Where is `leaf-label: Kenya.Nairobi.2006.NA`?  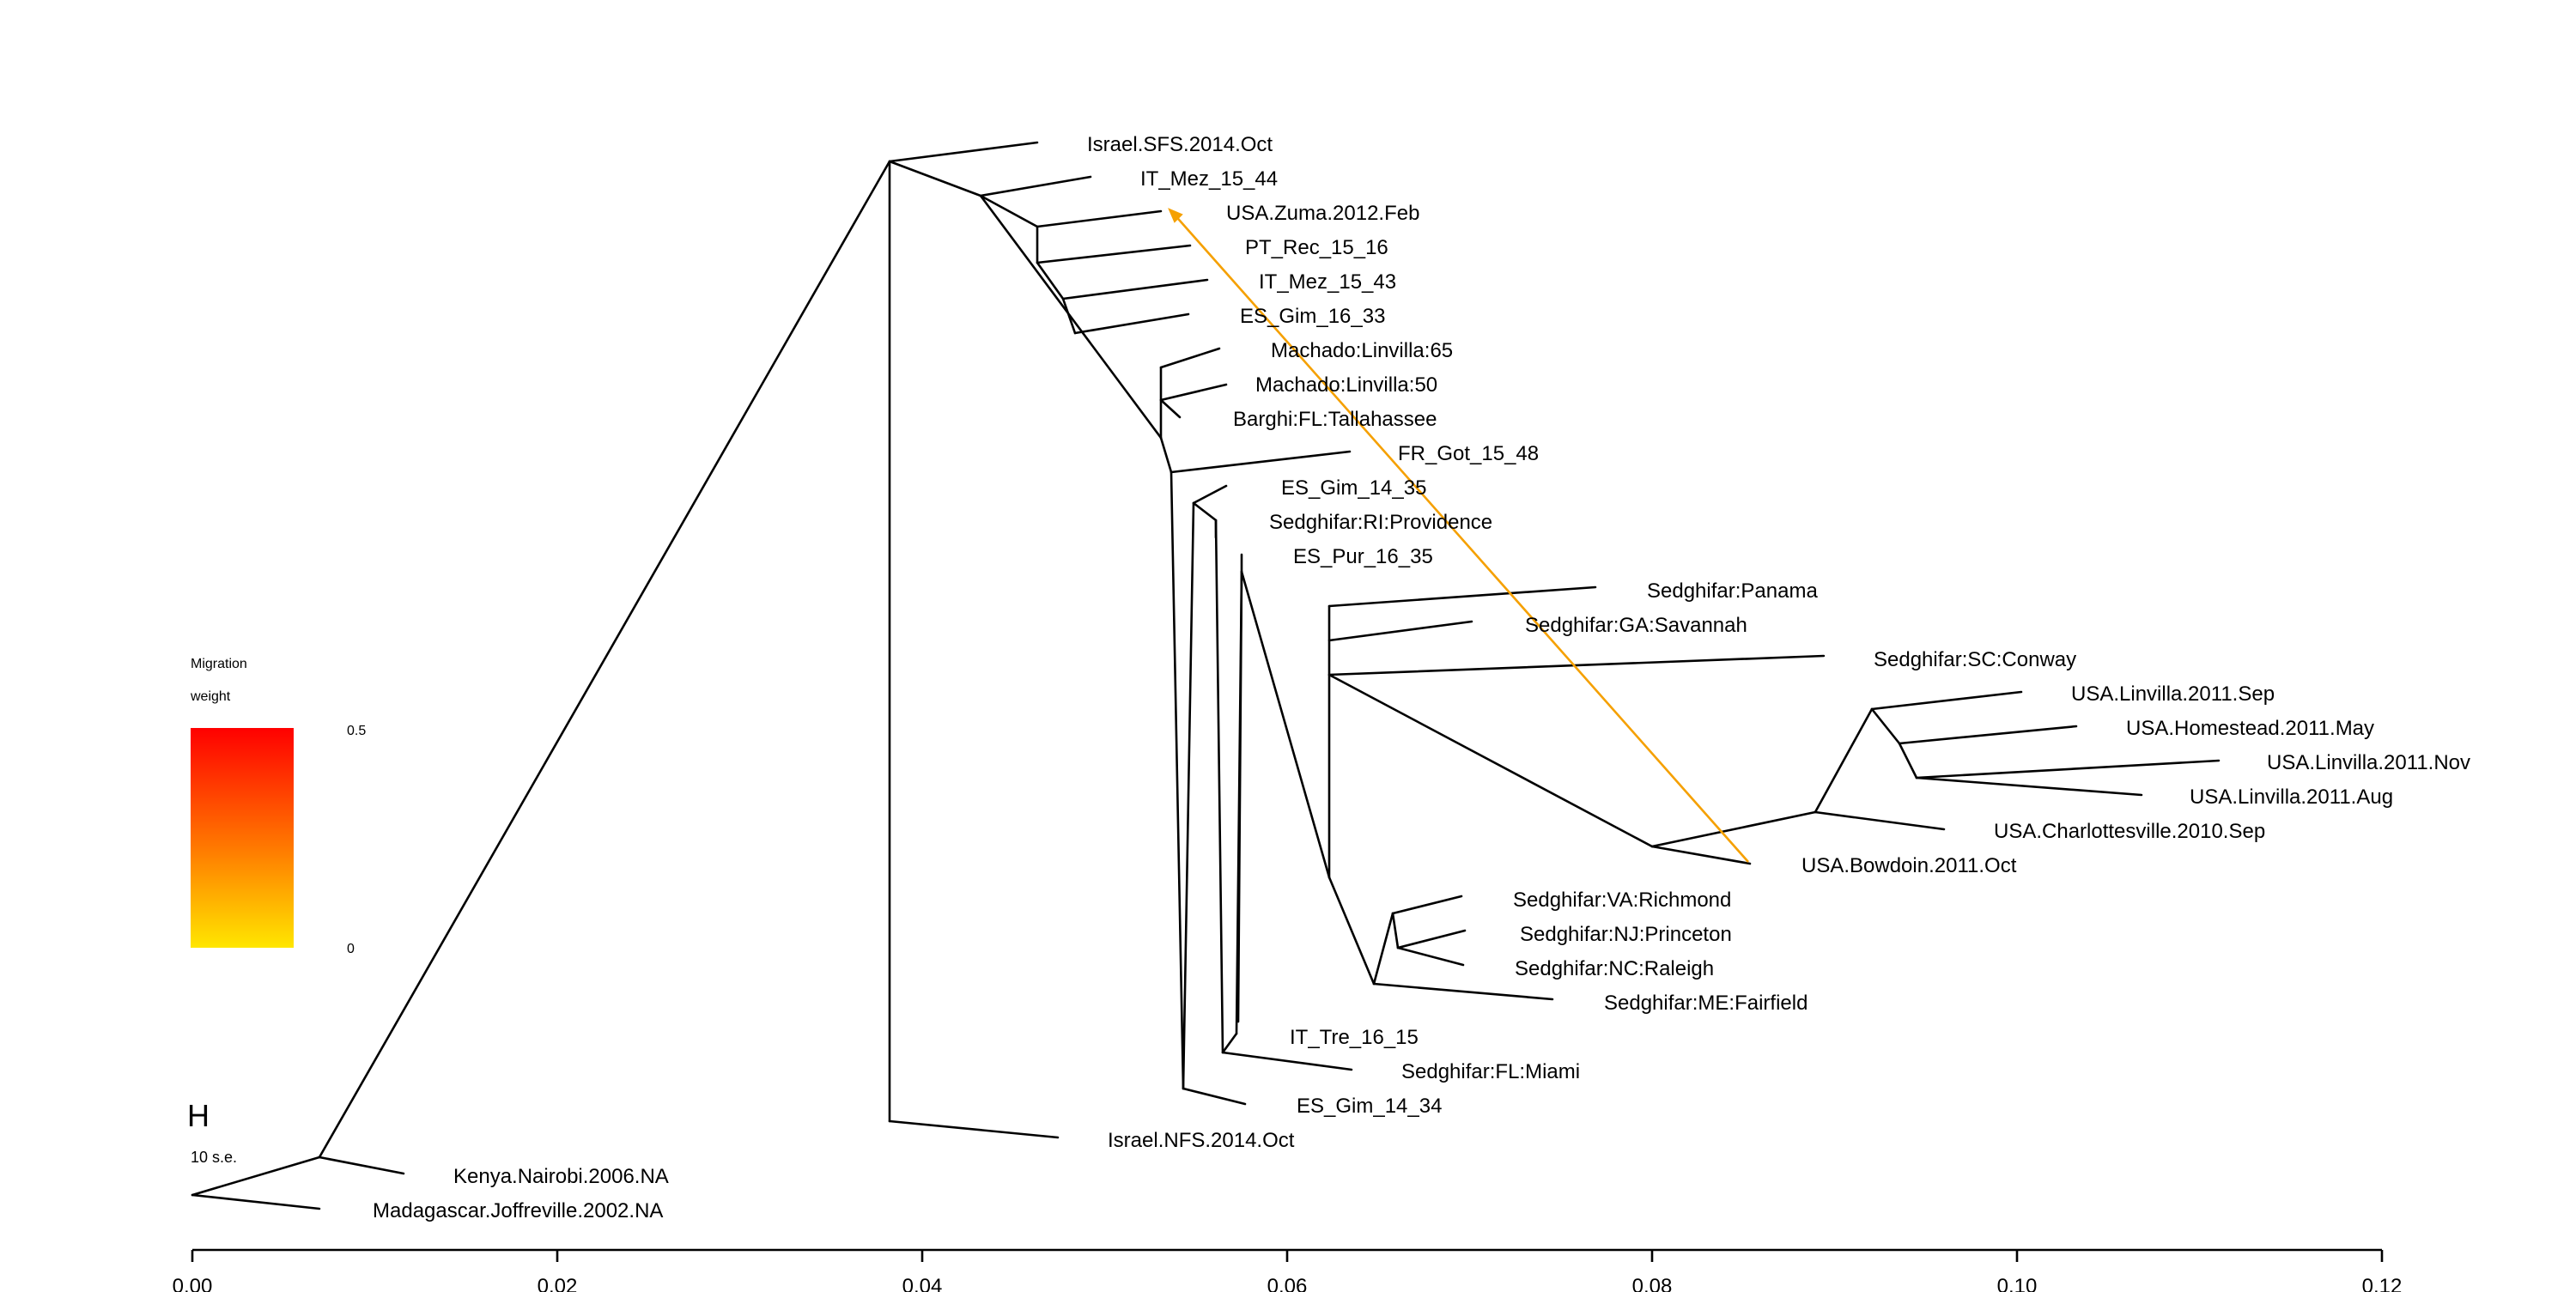 leaf-label: Kenya.Nairobi.2006.NA is located at coordinates (561, 1176).